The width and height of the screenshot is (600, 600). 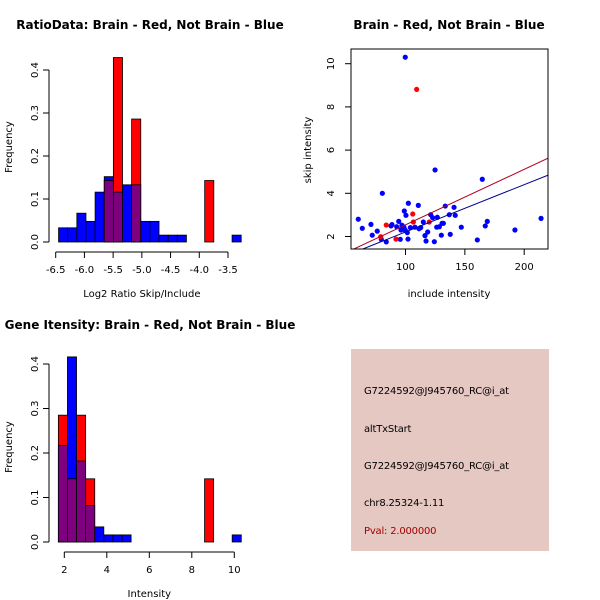 I want to click on y-axis-label: skip intensity, so click(x=308, y=150).